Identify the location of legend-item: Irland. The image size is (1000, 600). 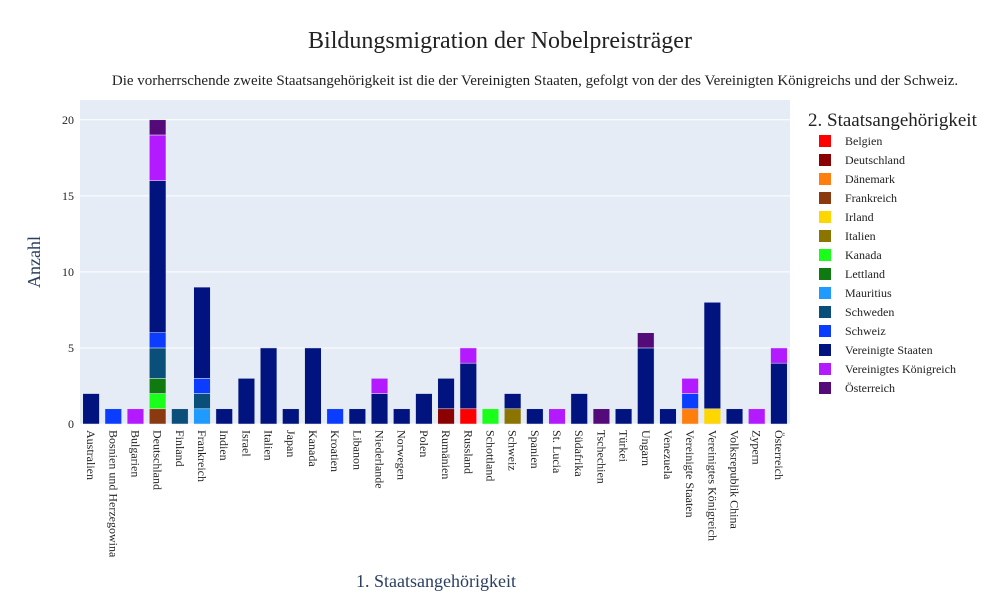
(846, 217).